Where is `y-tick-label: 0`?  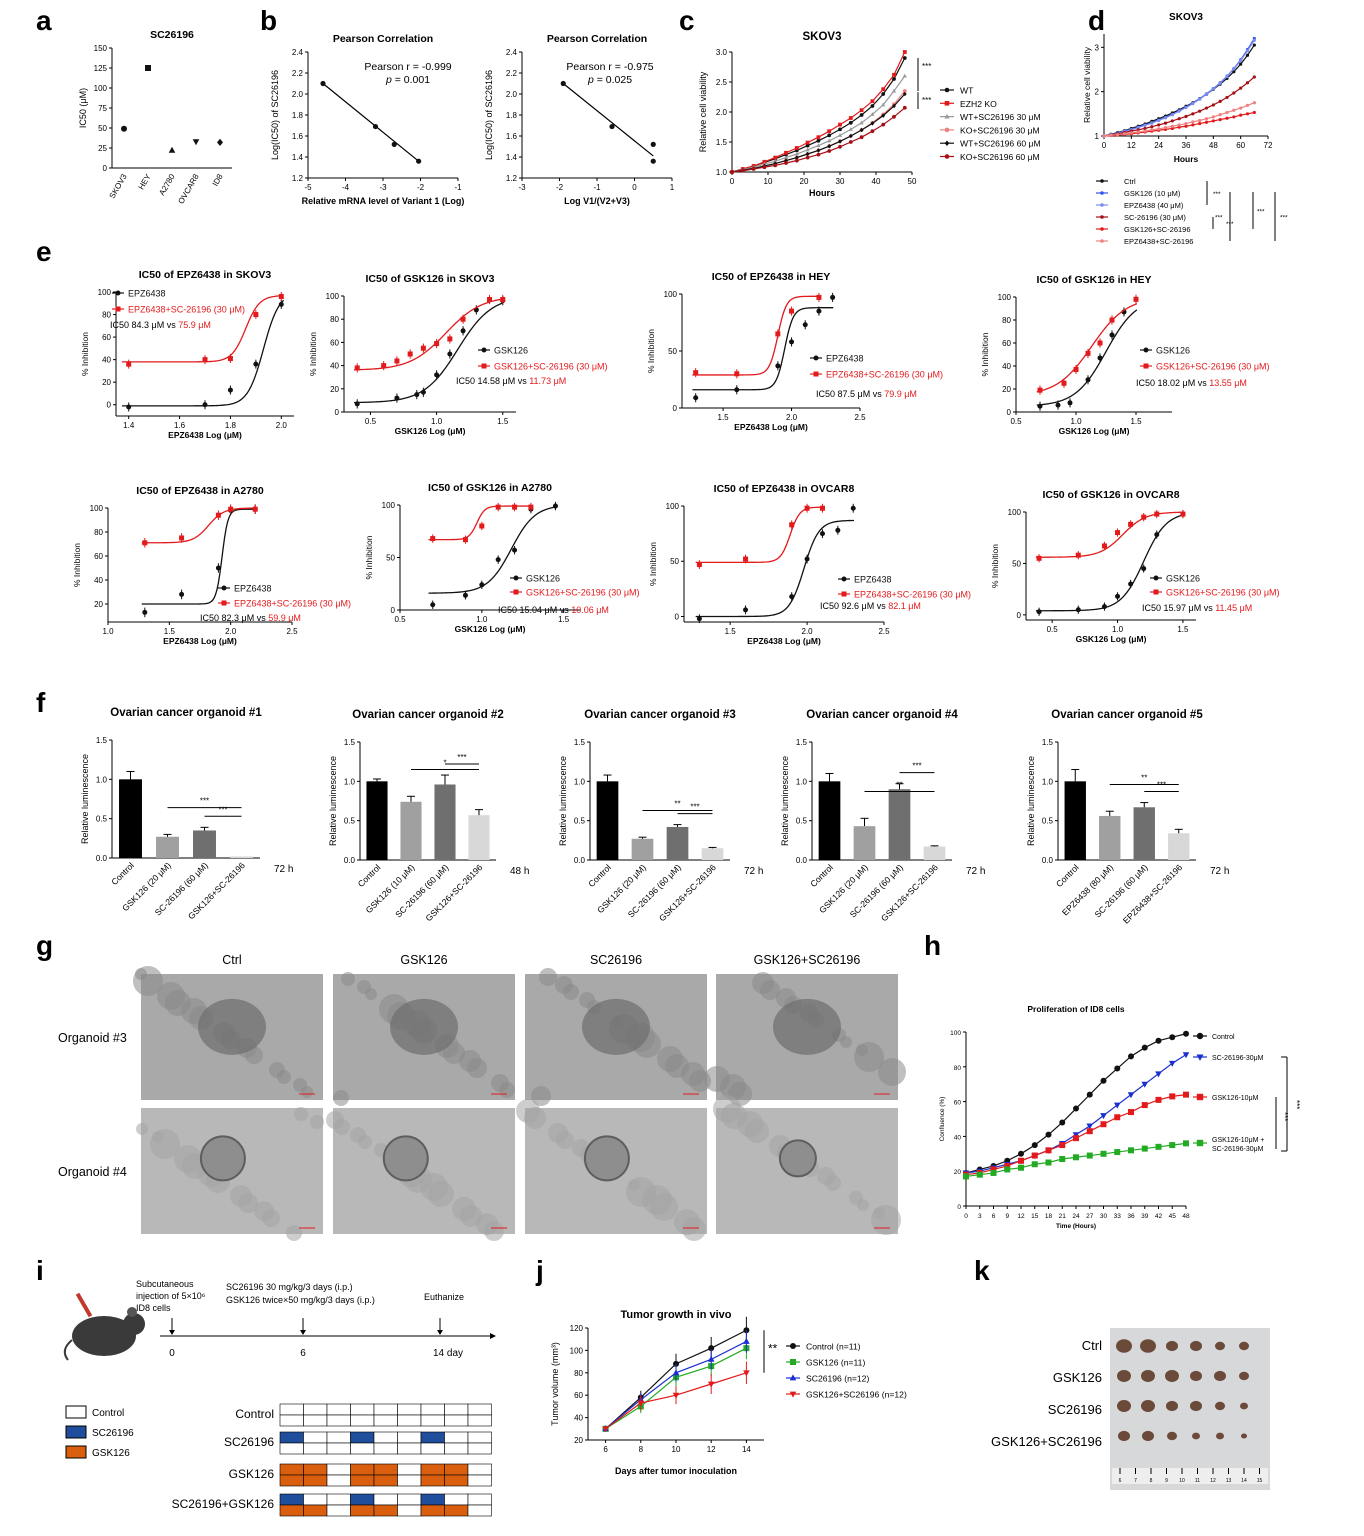
y-tick-label: 0 is located at coordinates (1019, 615).